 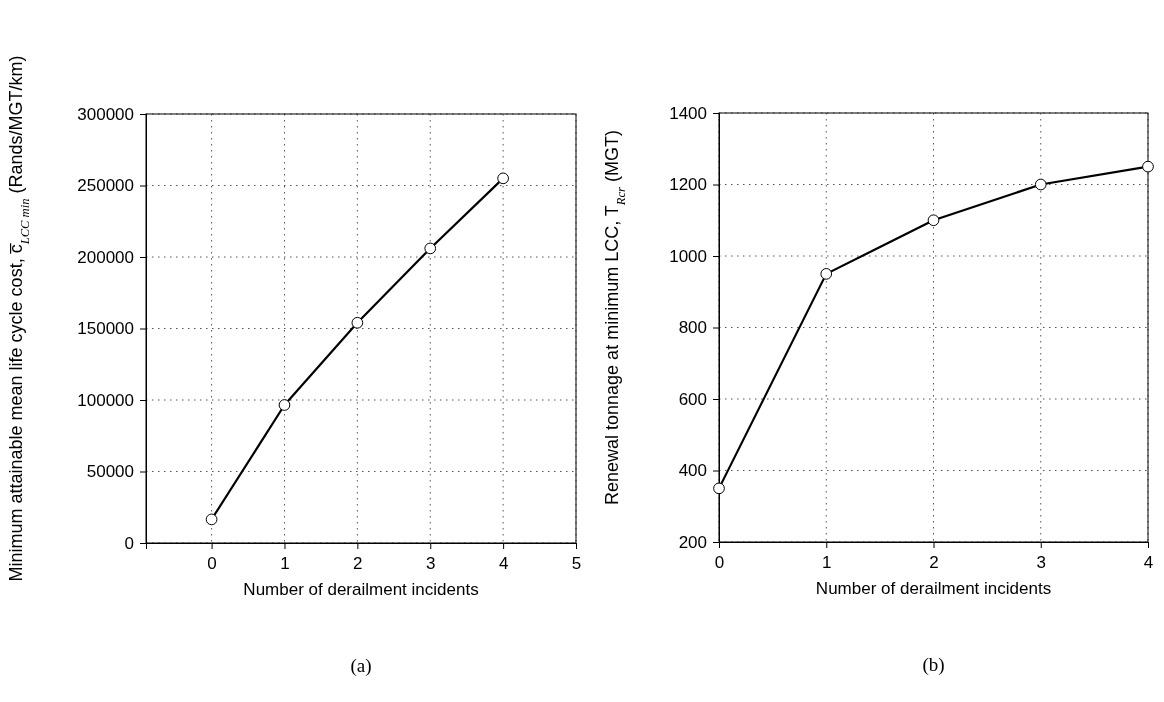 I want to click on y-tick-label: 1000, so click(x=688, y=256).